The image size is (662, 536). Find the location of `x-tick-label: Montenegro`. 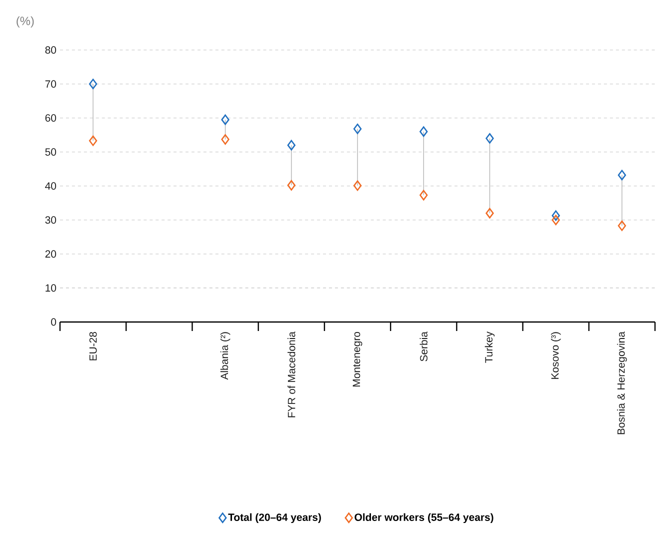

x-tick-label: Montenegro is located at coordinates (357, 359).